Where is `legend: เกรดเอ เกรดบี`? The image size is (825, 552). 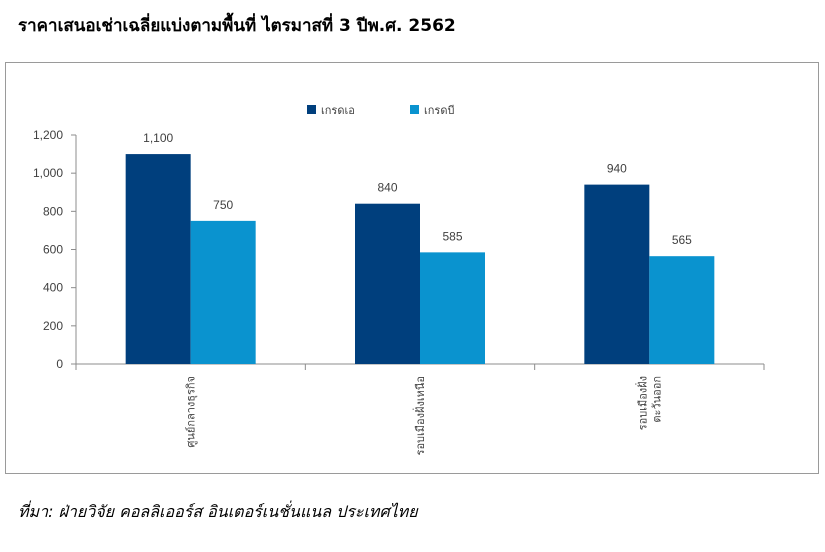
legend: เกรดเอ เกรดบี is located at coordinates (380, 110).